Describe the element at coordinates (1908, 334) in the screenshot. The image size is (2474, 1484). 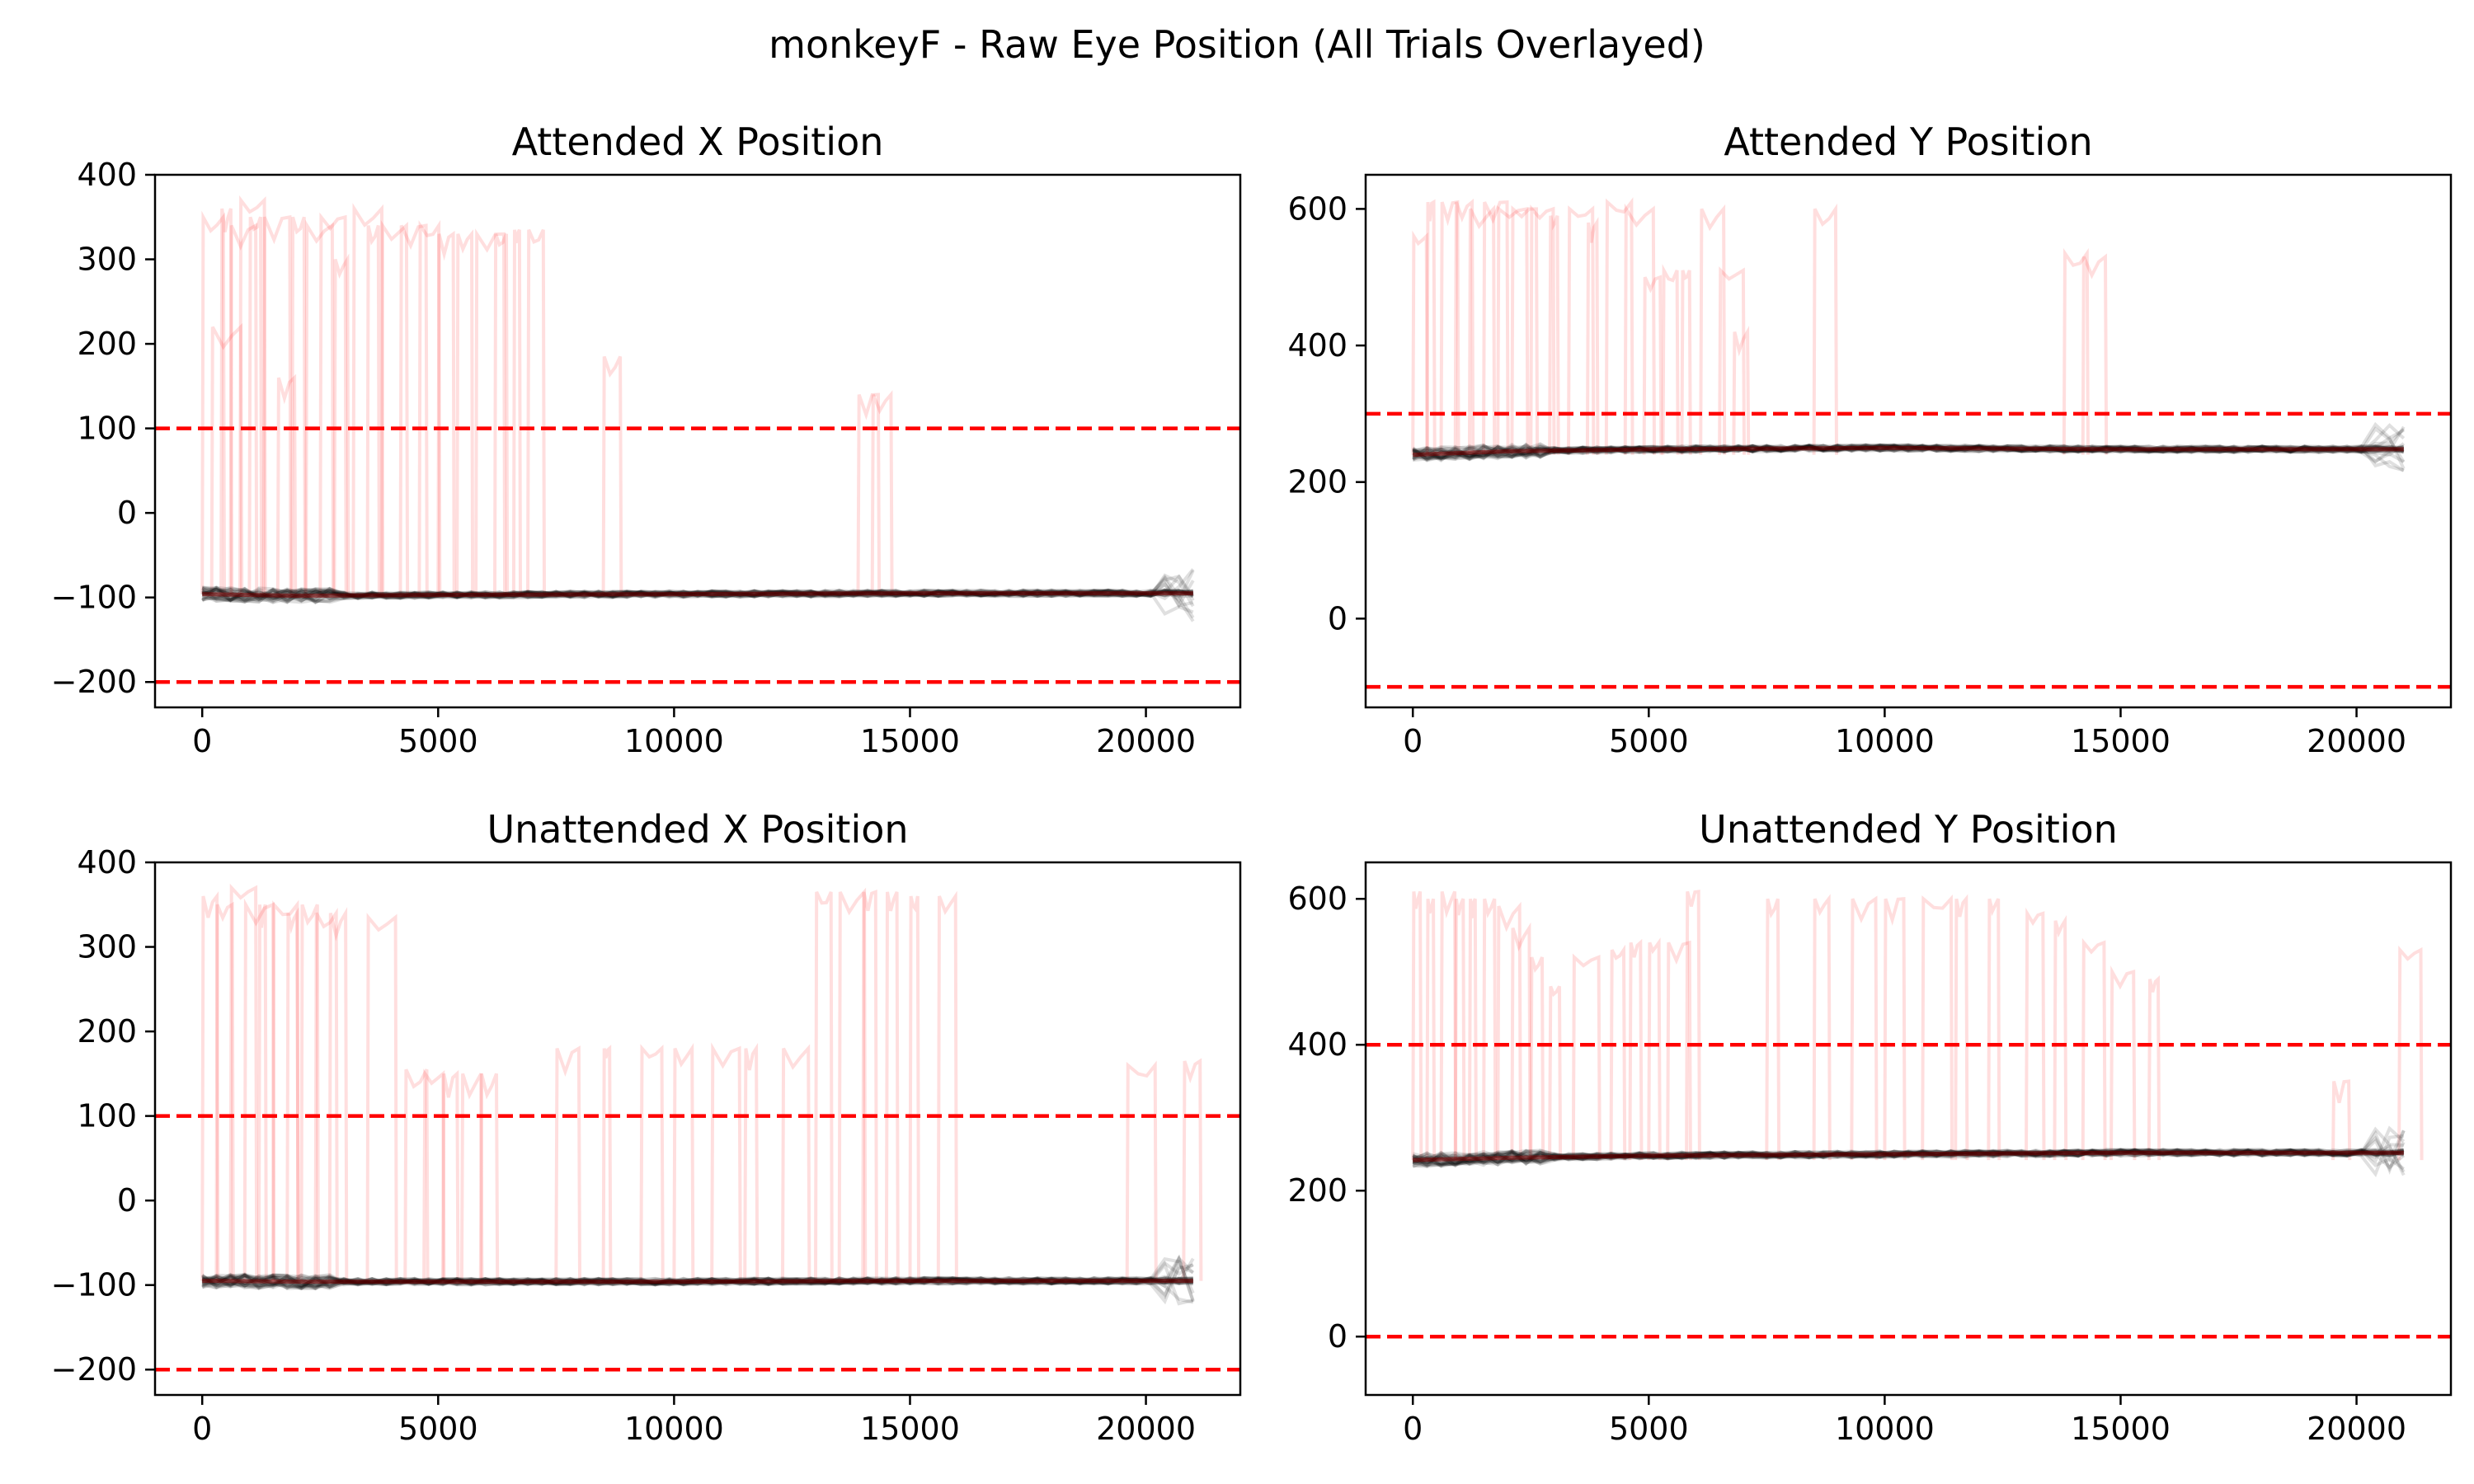
I see `plot-area` at that location.